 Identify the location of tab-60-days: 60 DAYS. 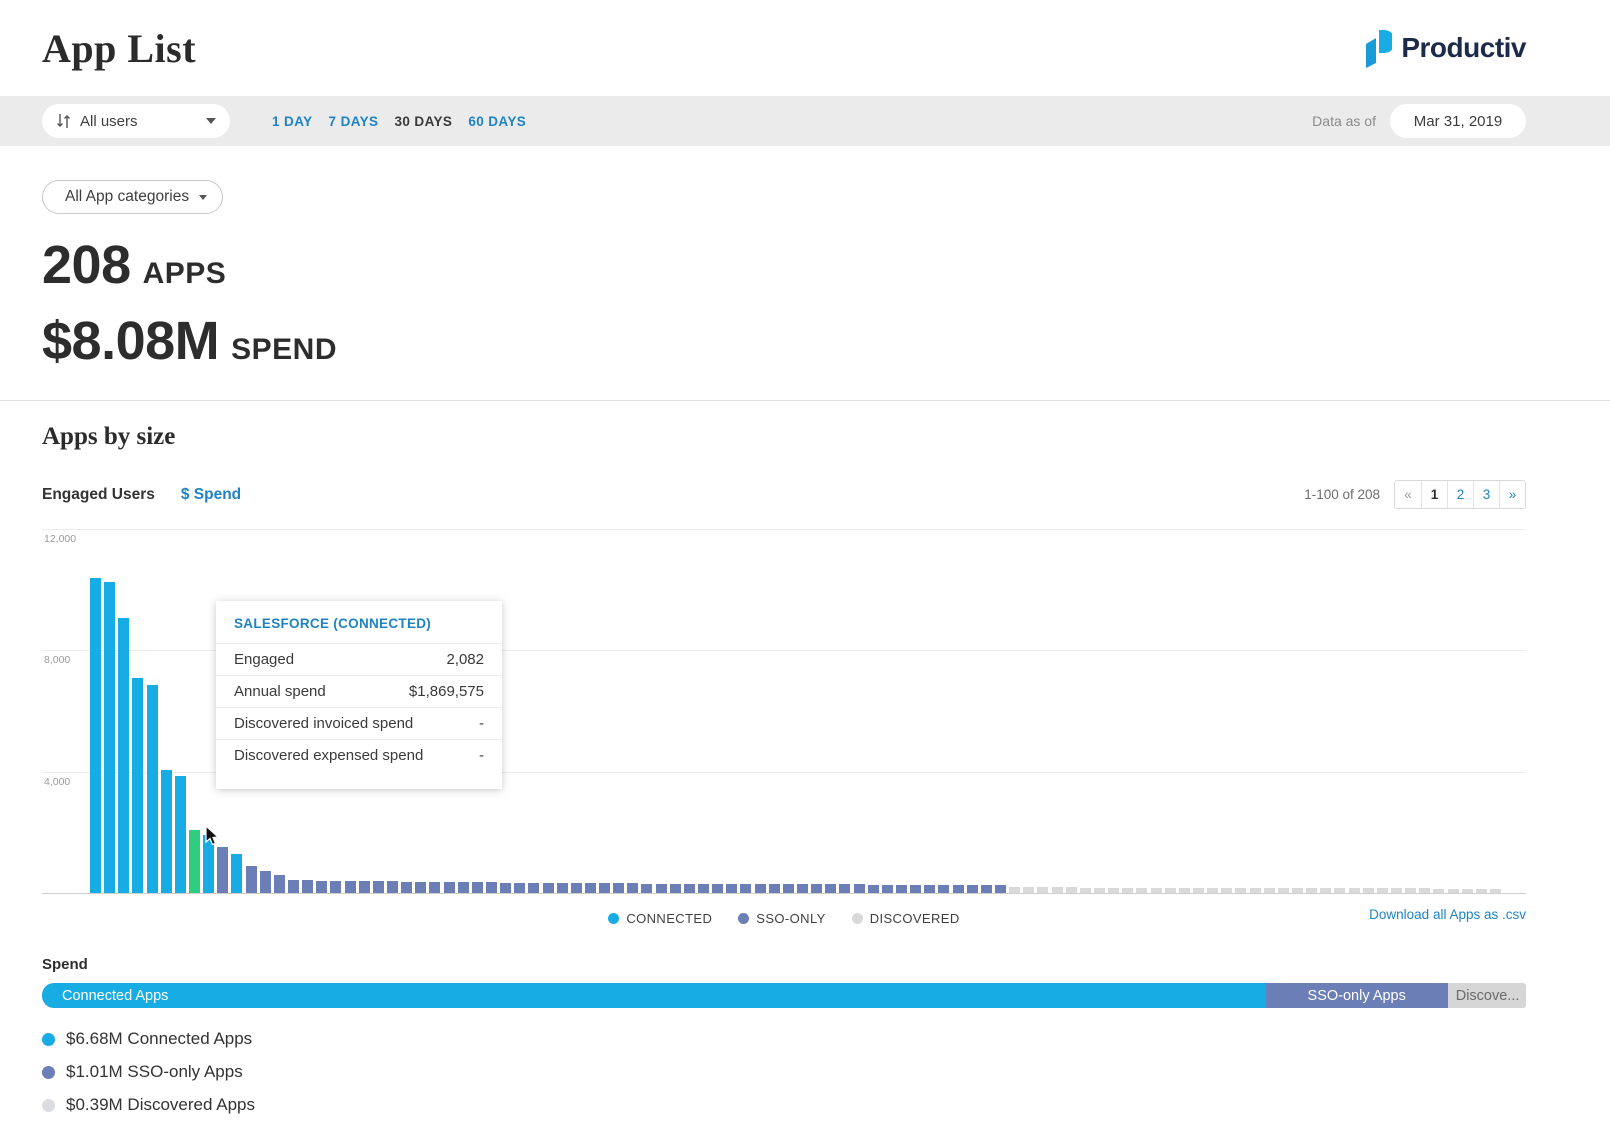
(497, 121).